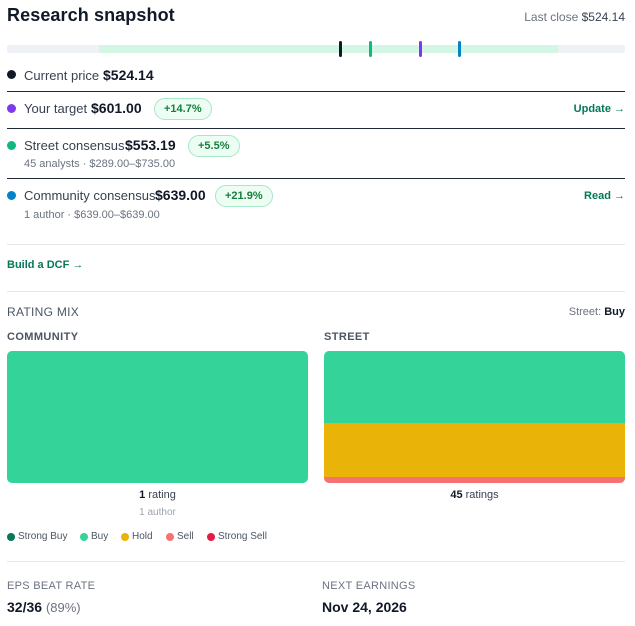 The width and height of the screenshot is (635, 626). I want to click on community-rating-bar, so click(157, 417).